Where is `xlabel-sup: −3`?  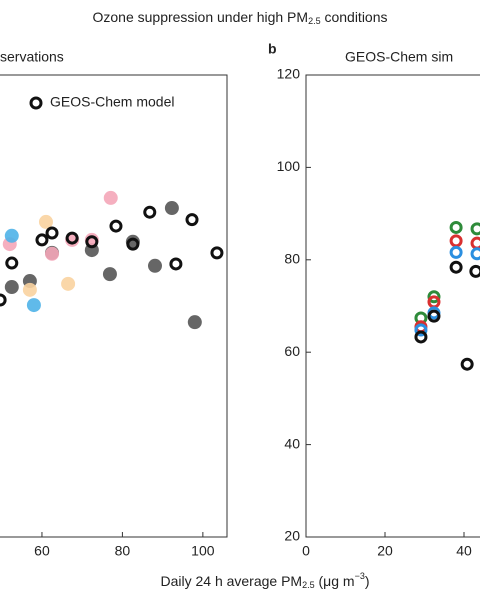
xlabel-sup: −3 is located at coordinates (360, 576).